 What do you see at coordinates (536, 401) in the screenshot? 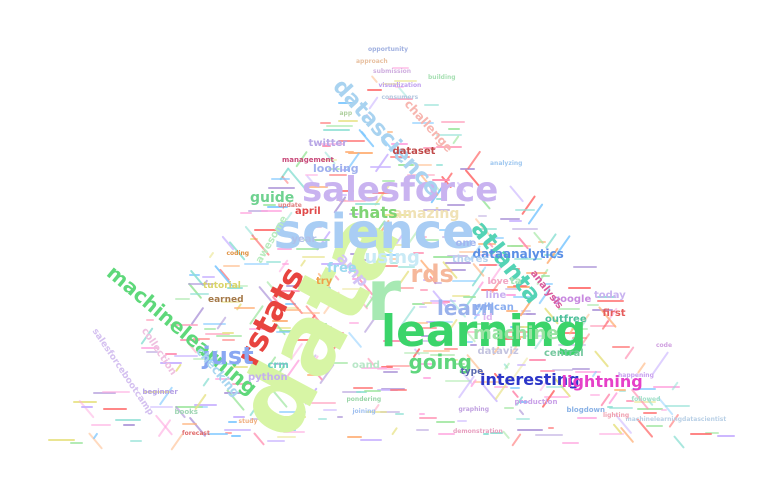
I see `cloud-word: production` at bounding box center [536, 401].